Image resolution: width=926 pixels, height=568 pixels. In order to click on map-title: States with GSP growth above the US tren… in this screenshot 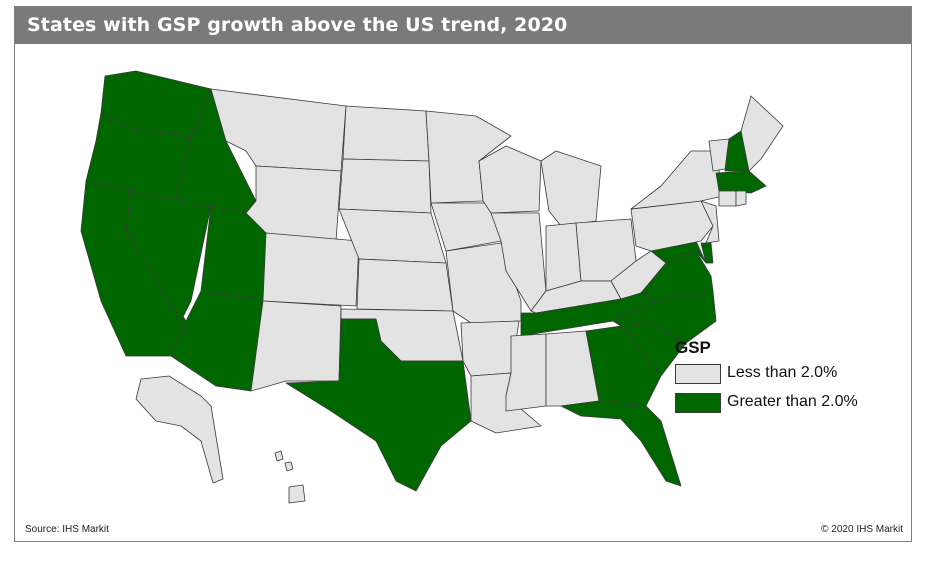, I will do `click(297, 25)`.